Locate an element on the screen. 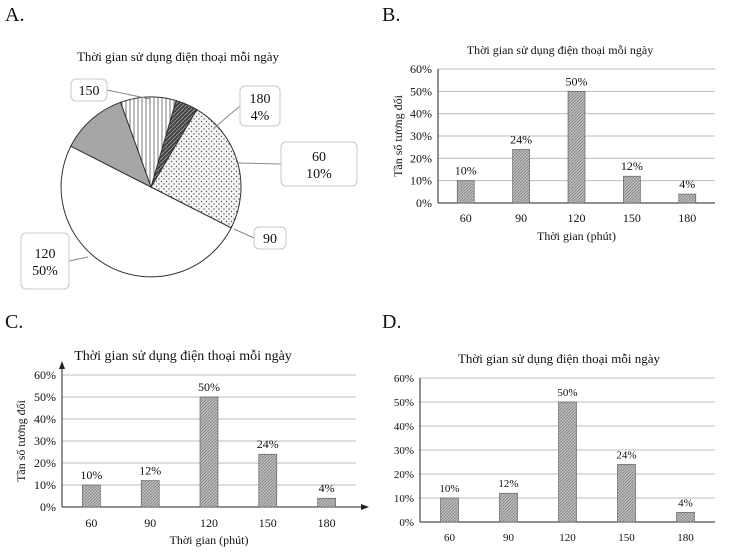 The image size is (738, 553). pie-slices is located at coordinates (151, 187).